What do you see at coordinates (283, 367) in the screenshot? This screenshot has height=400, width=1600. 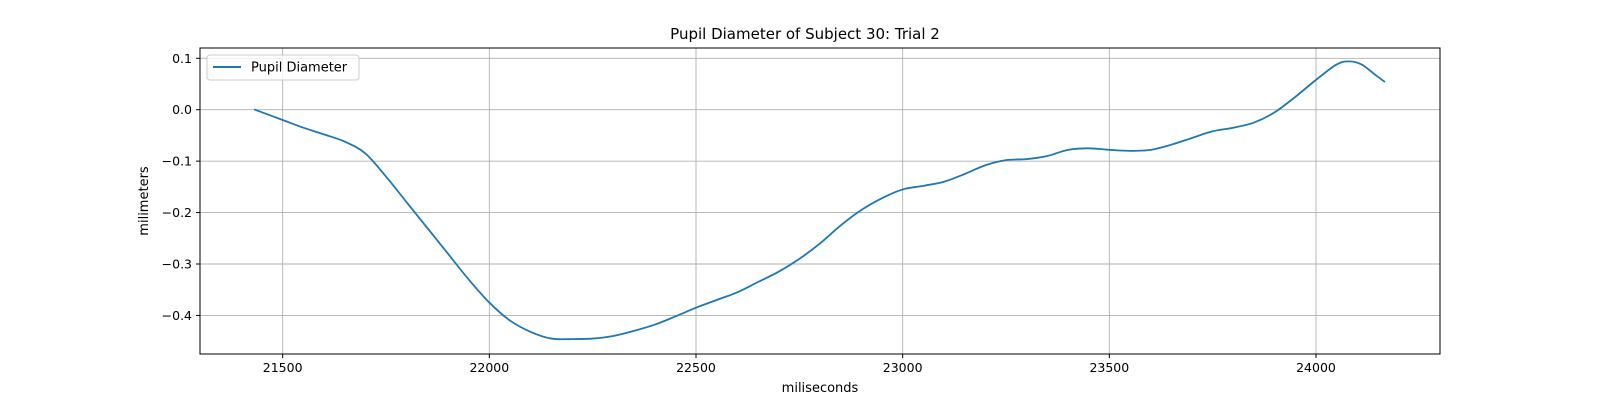 I see `x-tick-label: 21500` at bounding box center [283, 367].